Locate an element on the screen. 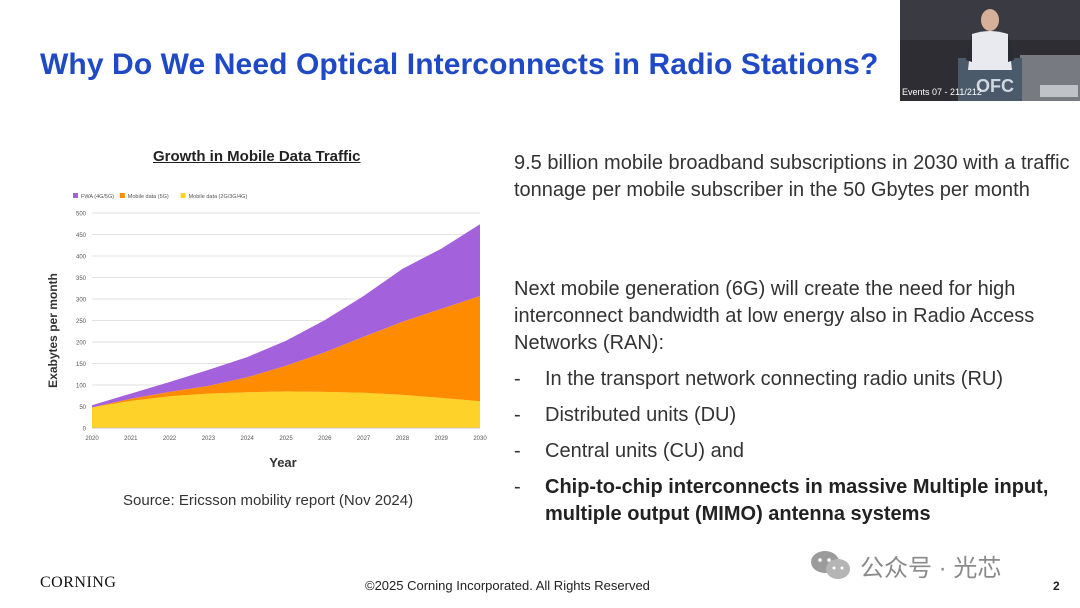 The image size is (1080, 608). watermark-text: 公众号 · 光芯 is located at coordinates (931, 568).